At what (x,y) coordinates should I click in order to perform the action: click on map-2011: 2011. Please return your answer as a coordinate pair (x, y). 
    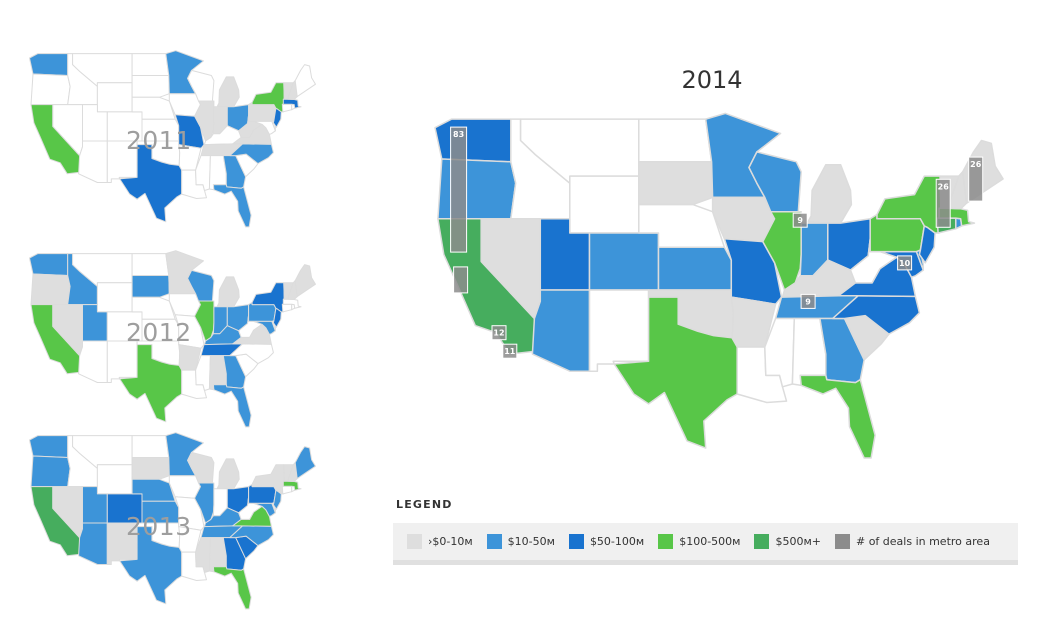
    Looking at the image, I should click on (173, 141).